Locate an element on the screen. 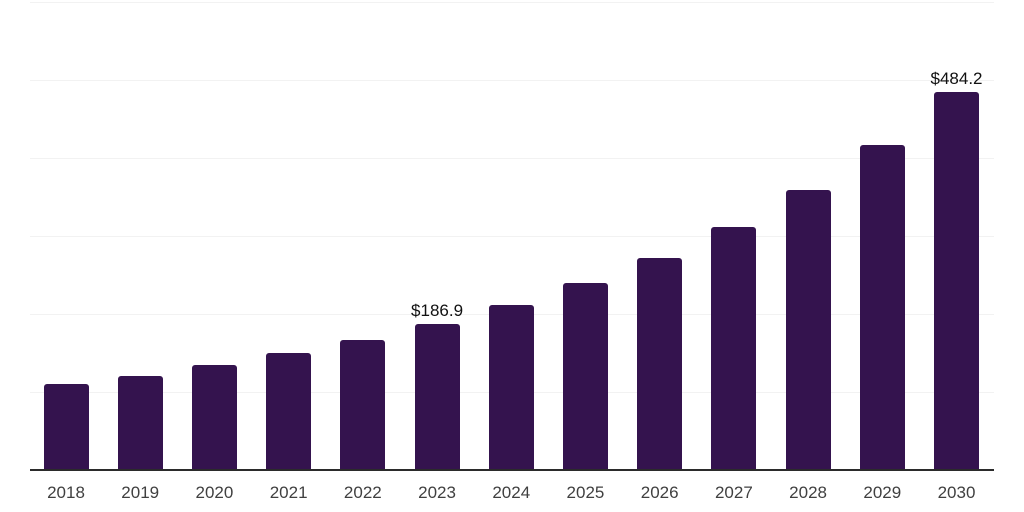  x-tick-label-2023: 2023 is located at coordinates (437, 492).